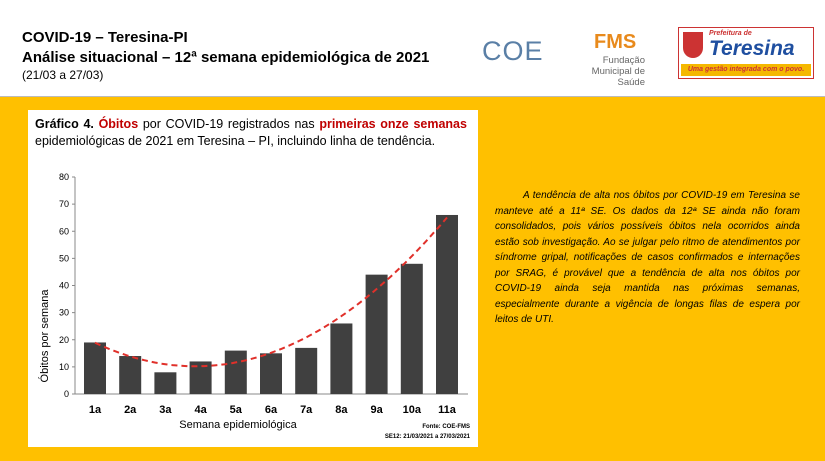 This screenshot has height=461, width=825. What do you see at coordinates (393, 124) in the screenshot?
I see `caption-highlight: primeiras onze semanas` at bounding box center [393, 124].